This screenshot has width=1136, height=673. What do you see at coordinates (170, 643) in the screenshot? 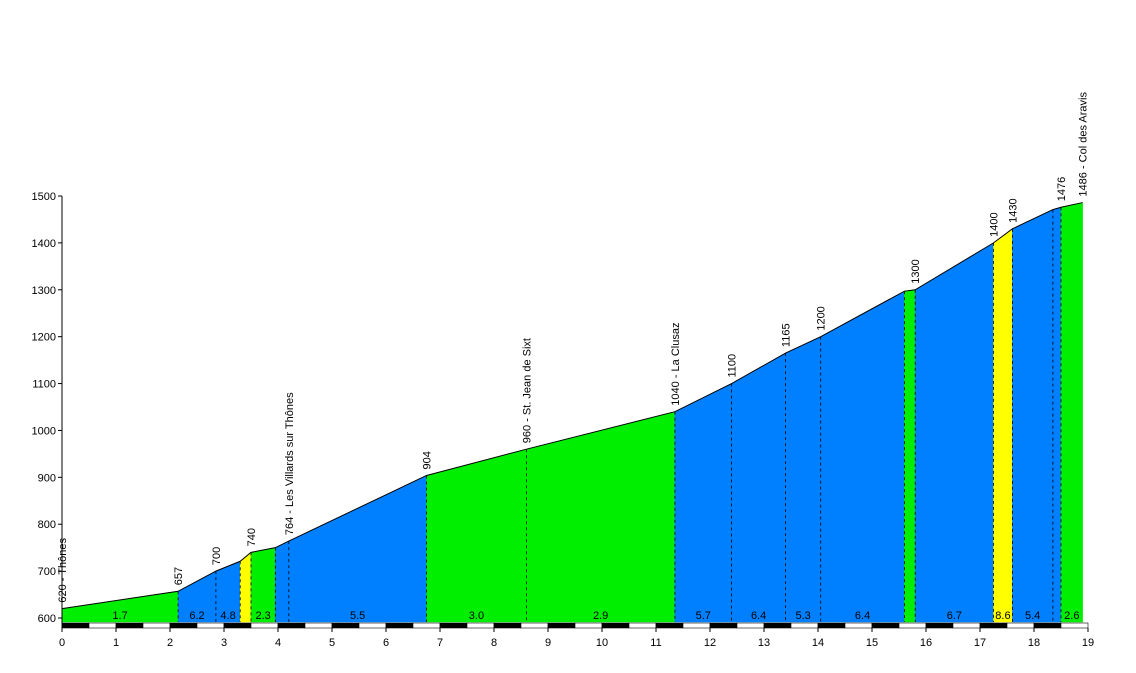
I see `x-tick-label: 2` at bounding box center [170, 643].